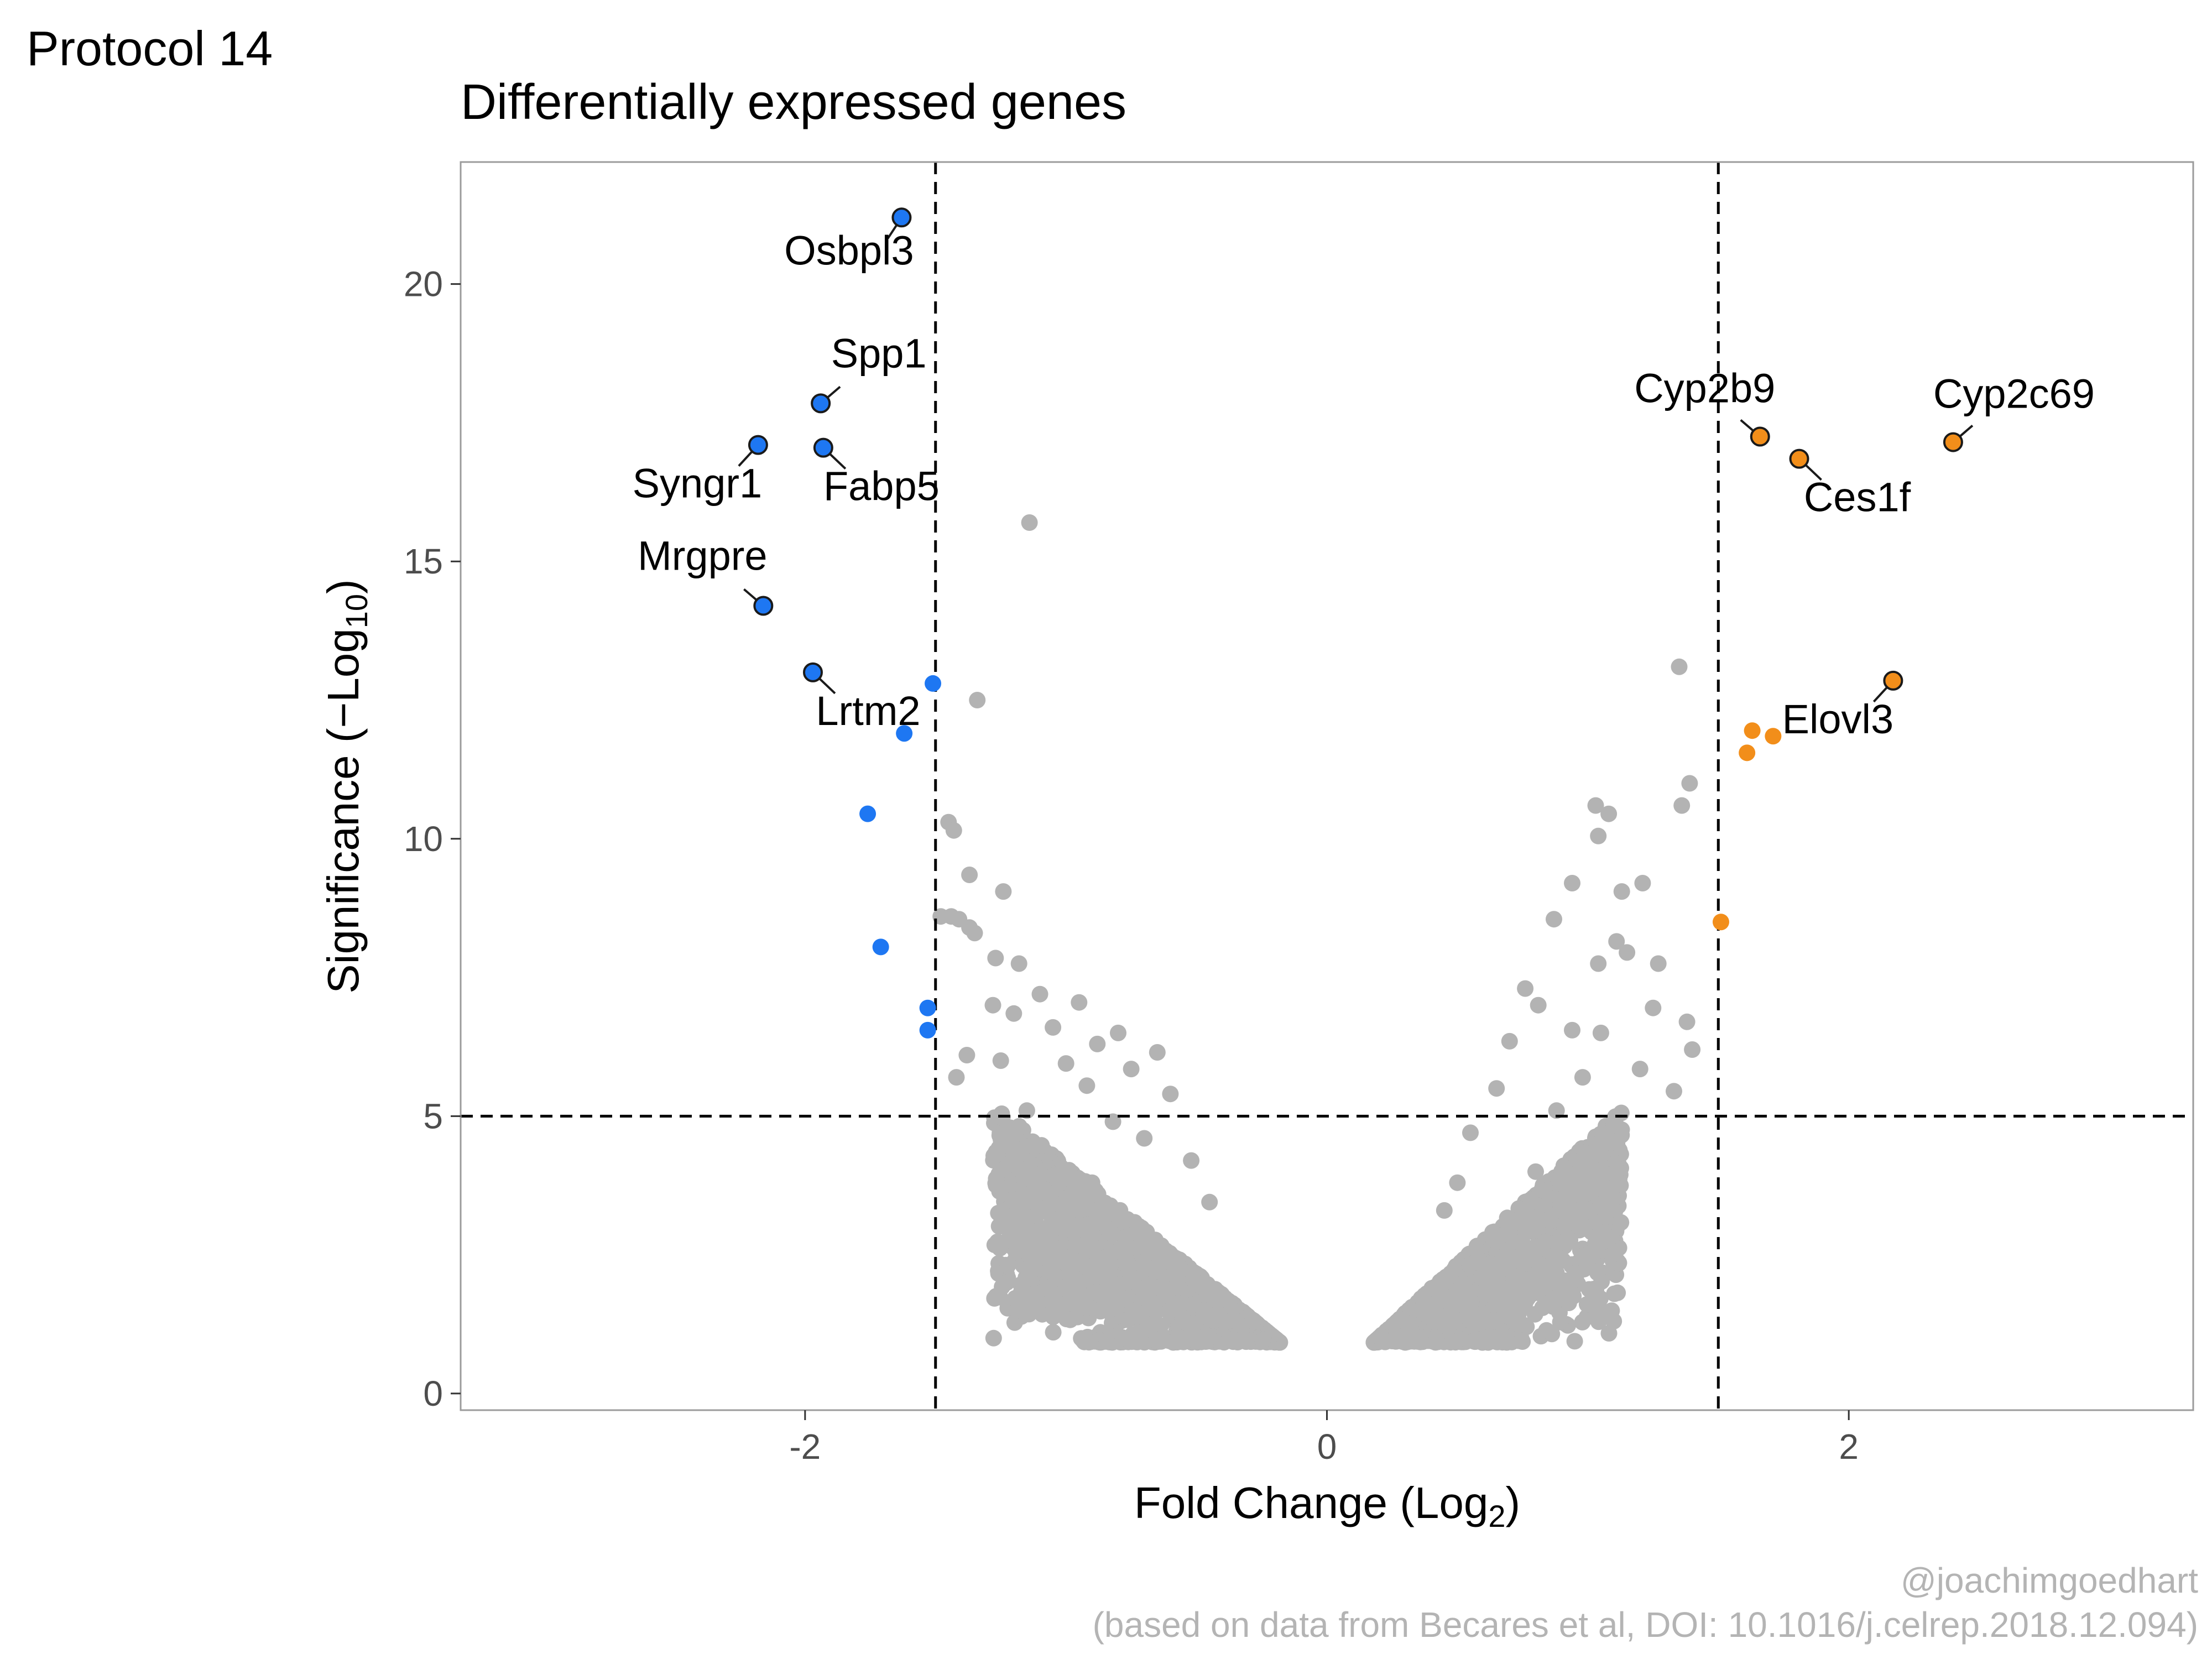 Image resolution: width=2212 pixels, height=1659 pixels. What do you see at coordinates (805, 1447) in the screenshot?
I see `x-tick-label: -2` at bounding box center [805, 1447].